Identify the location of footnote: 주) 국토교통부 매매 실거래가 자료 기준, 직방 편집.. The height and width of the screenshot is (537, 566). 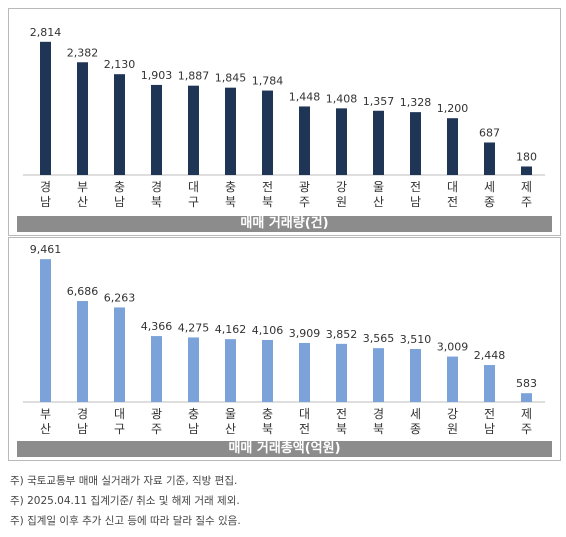
(124, 481).